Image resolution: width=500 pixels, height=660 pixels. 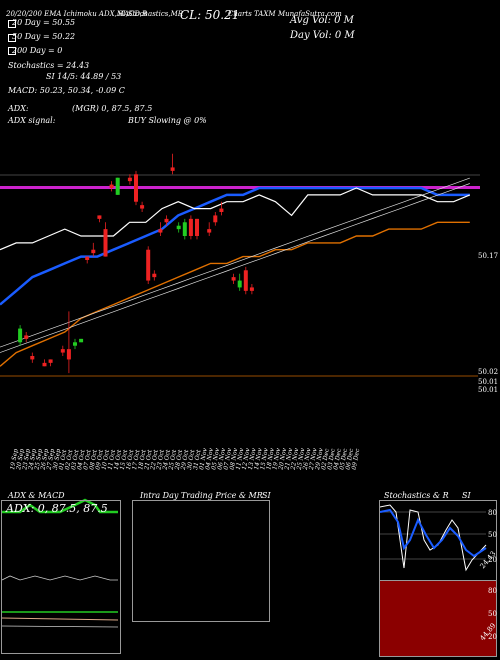 What do you see at coordinates (32, 459) in the screenshot?
I see `date-tick-label: 24 Sep` at bounding box center [32, 459].